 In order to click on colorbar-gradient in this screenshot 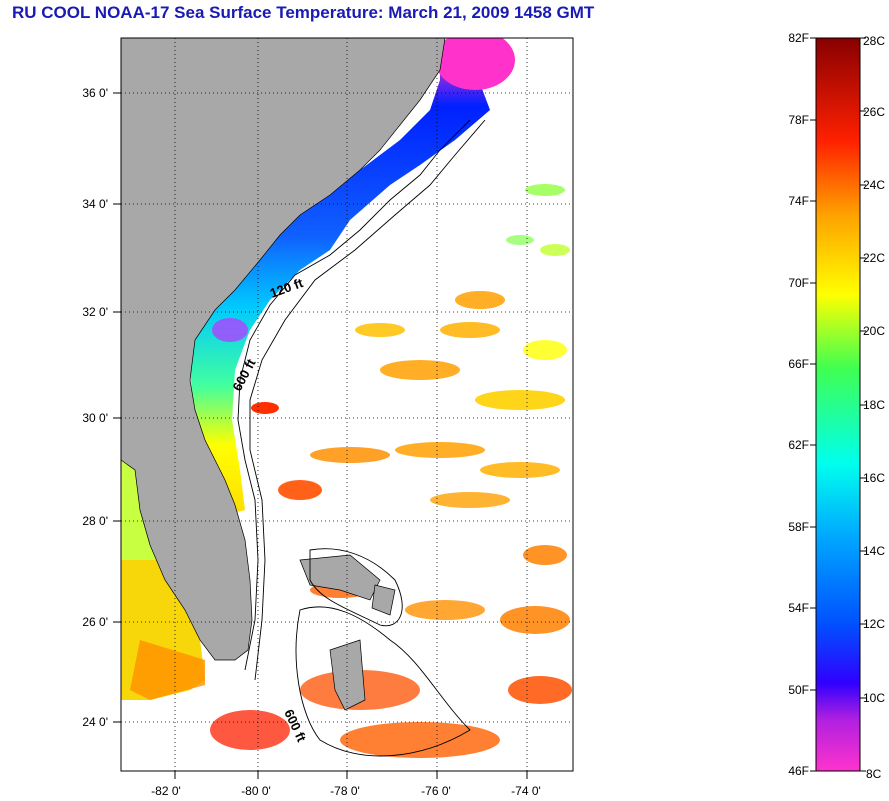, I will do `click(838, 404)`.